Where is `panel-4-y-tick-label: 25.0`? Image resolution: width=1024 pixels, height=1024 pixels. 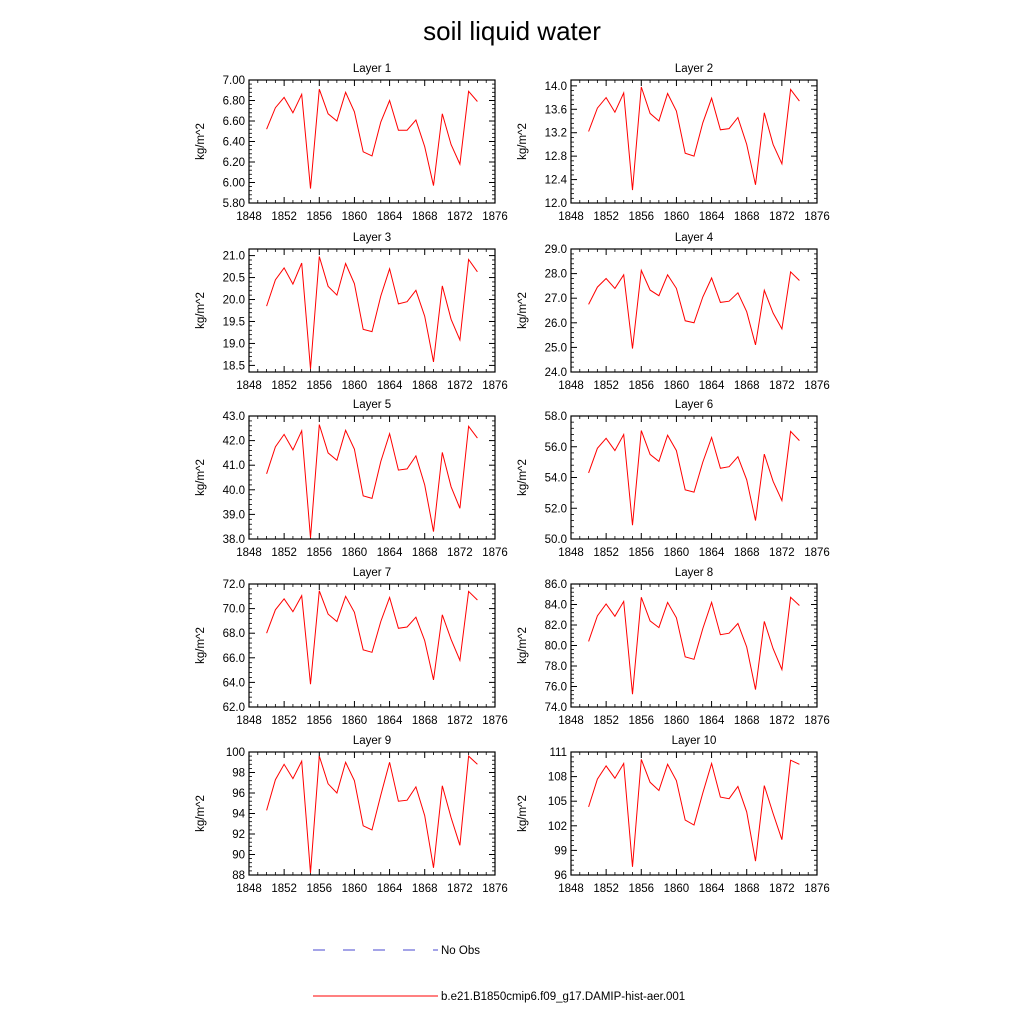
panel-4-y-tick-label: 25.0 is located at coordinates (556, 348).